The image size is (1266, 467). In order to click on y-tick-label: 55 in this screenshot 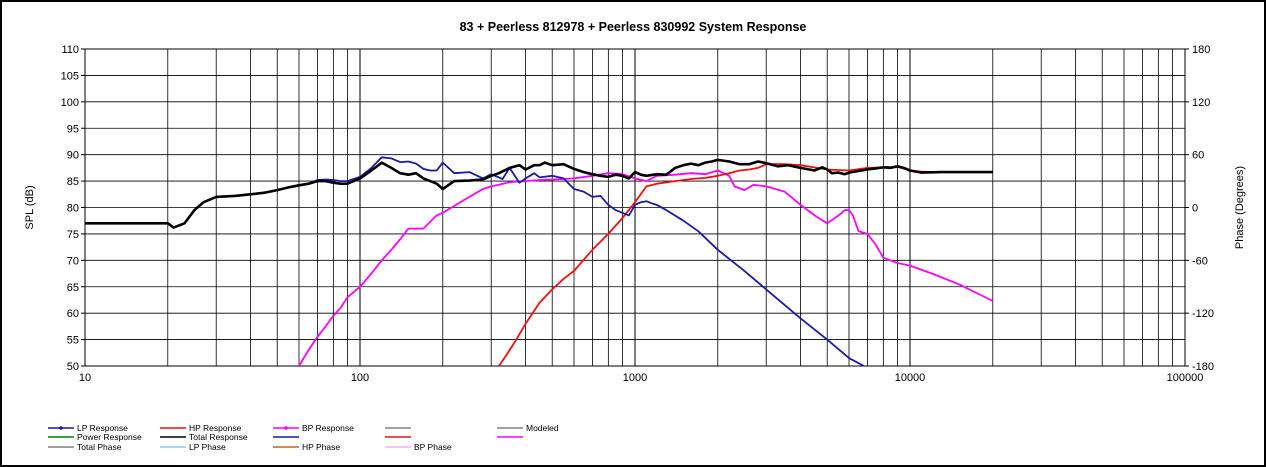, I will do `click(73, 341)`.